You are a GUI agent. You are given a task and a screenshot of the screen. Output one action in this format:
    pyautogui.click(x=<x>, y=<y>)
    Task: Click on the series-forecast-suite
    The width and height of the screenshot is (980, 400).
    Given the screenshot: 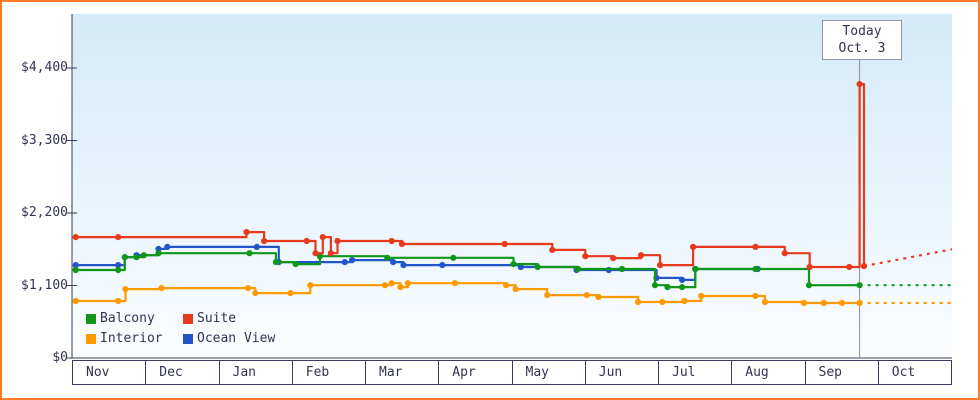 What is the action you would take?
    pyautogui.click(x=908, y=258)
    